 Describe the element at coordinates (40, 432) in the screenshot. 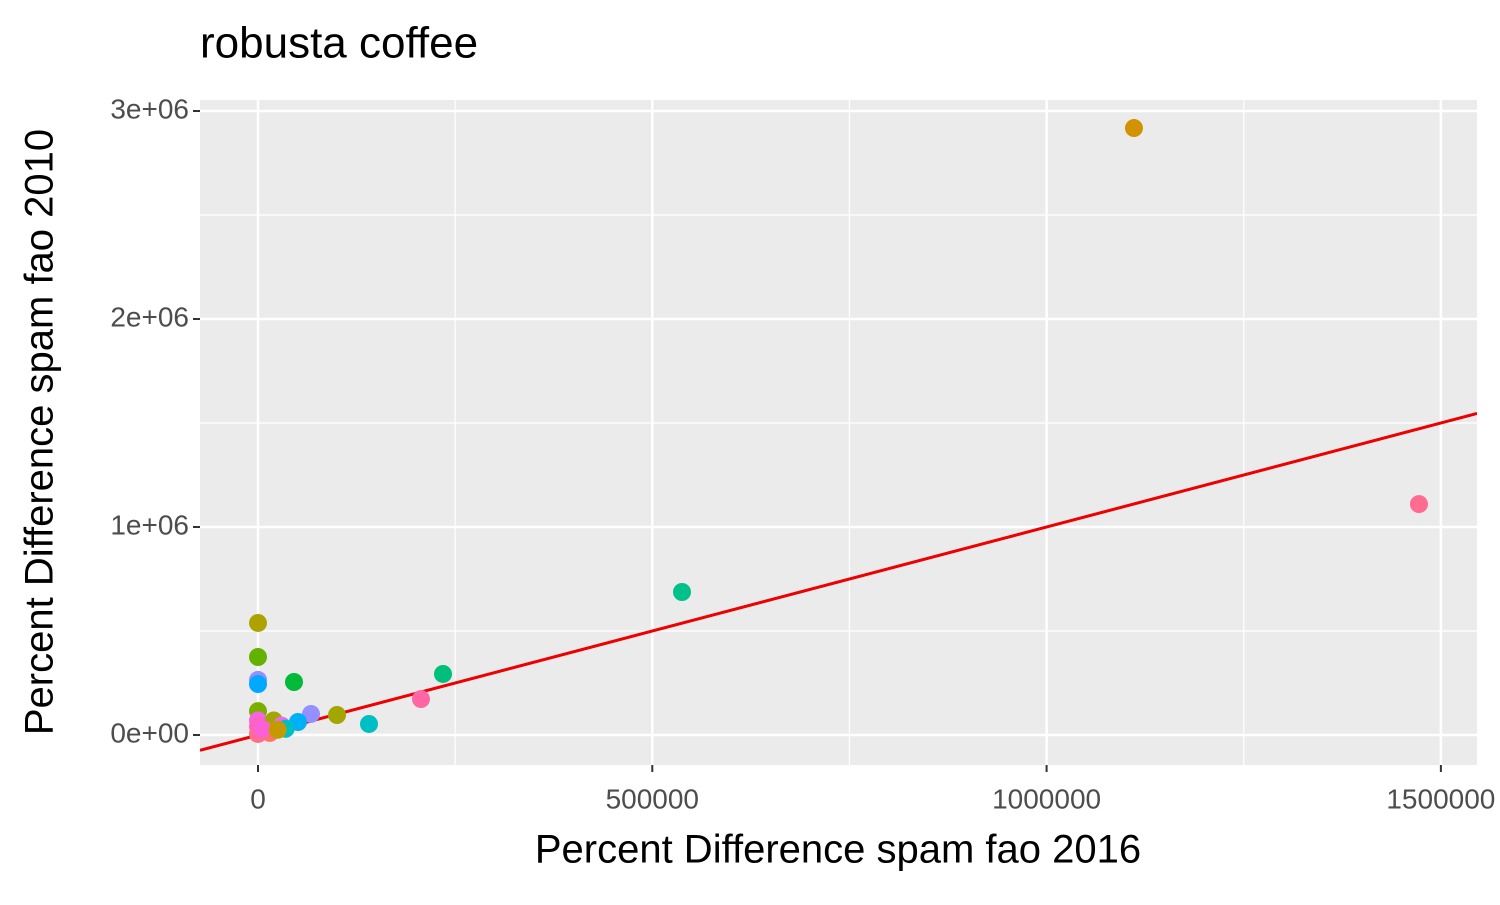

I see `y-axis-title: Percent Difference spam fao 2010` at that location.